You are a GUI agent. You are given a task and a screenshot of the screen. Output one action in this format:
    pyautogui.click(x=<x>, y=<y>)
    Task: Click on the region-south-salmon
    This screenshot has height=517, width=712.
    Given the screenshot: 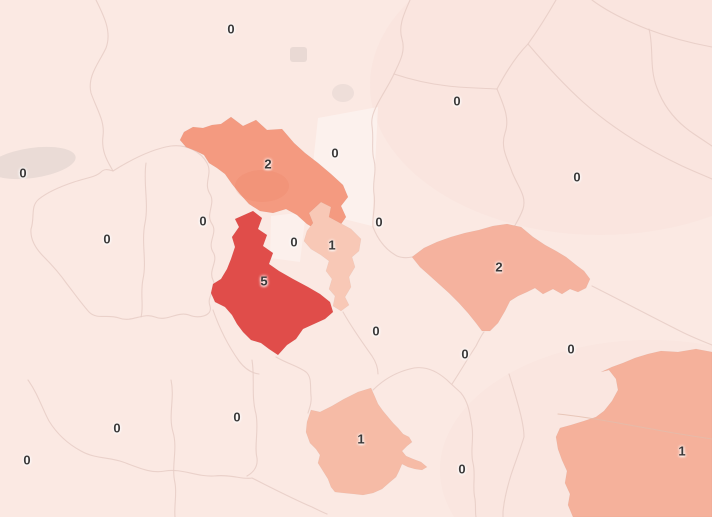 What is the action you would take?
    pyautogui.click(x=366, y=441)
    